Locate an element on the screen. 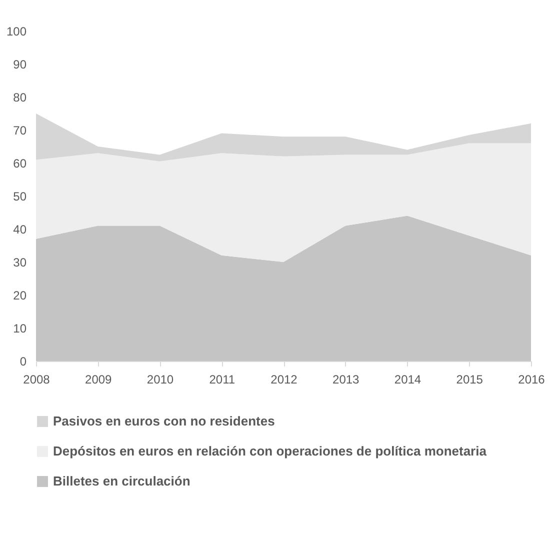 The width and height of the screenshot is (560, 555). x-tick-label: 2012 is located at coordinates (284, 379).